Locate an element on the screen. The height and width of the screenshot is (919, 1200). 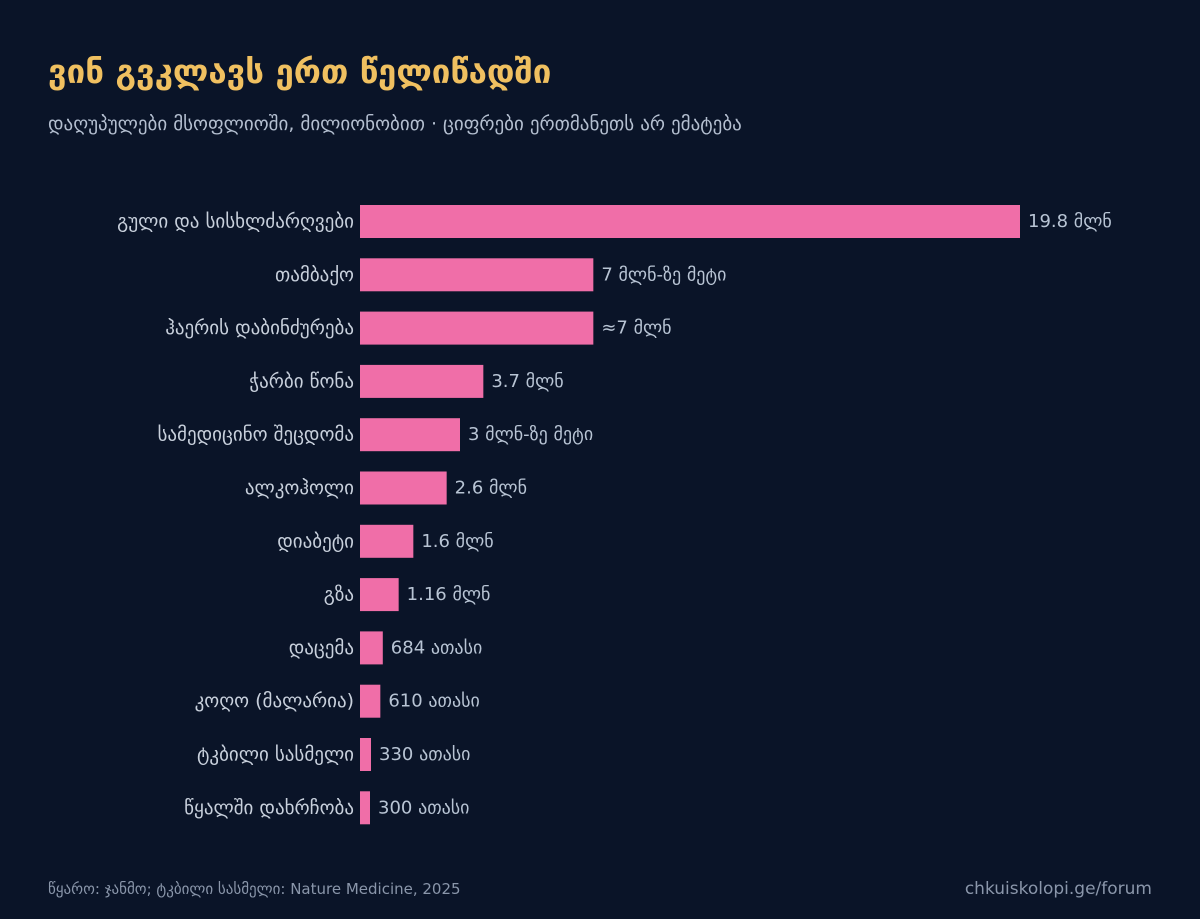
bar-group: ტკბილი სასმელი 330 ათასი is located at coordinates (334, 754).